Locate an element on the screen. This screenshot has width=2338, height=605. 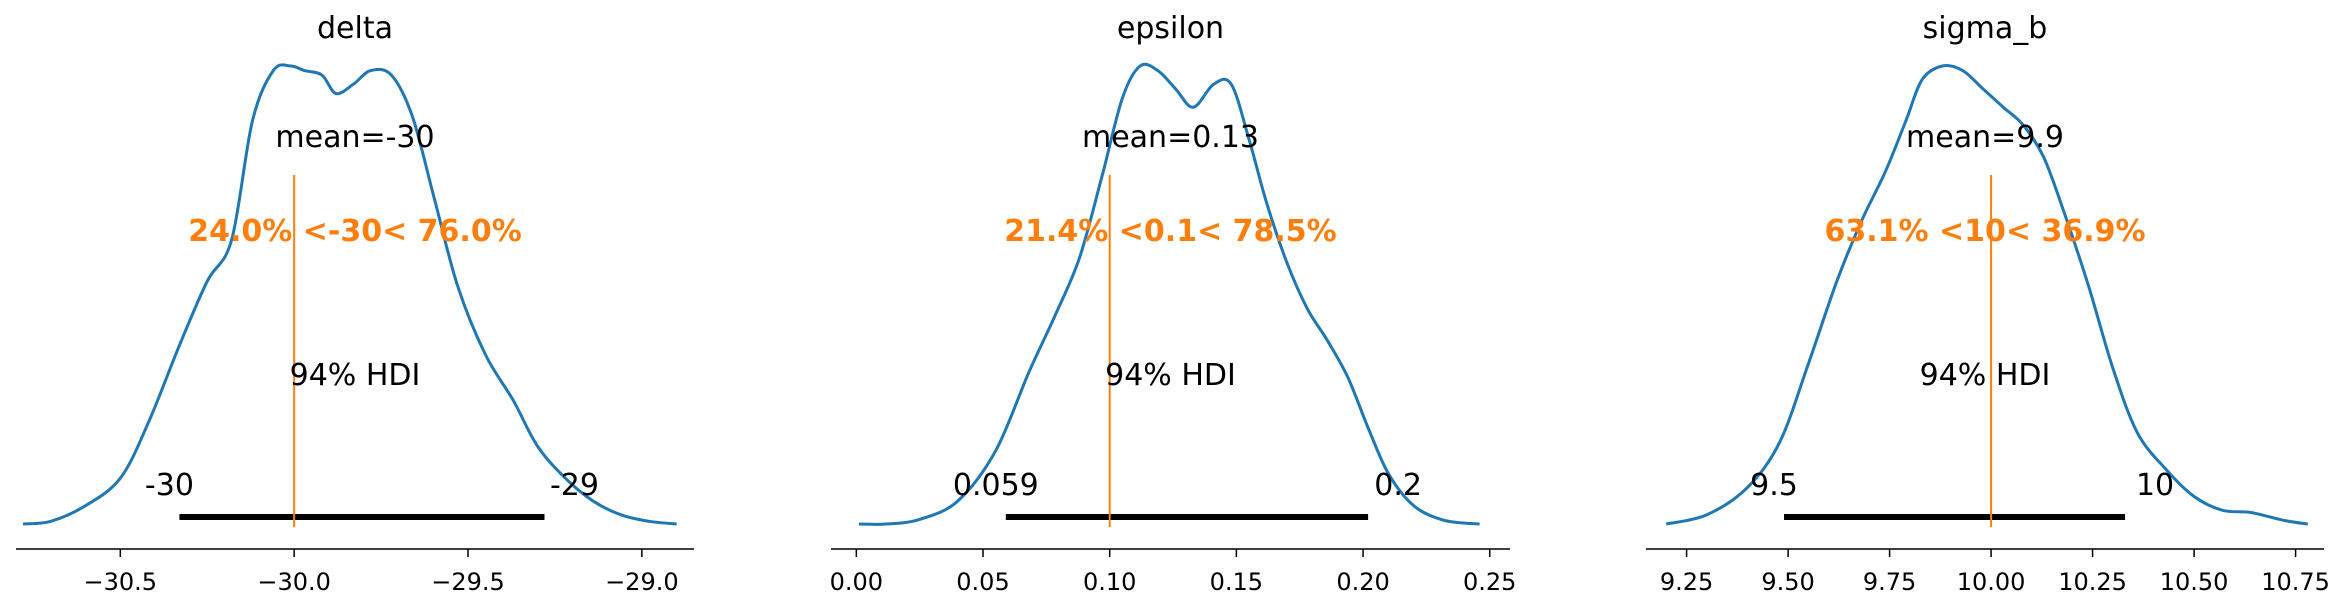
x-tick-label: 10.25 is located at coordinates (2092, 582).